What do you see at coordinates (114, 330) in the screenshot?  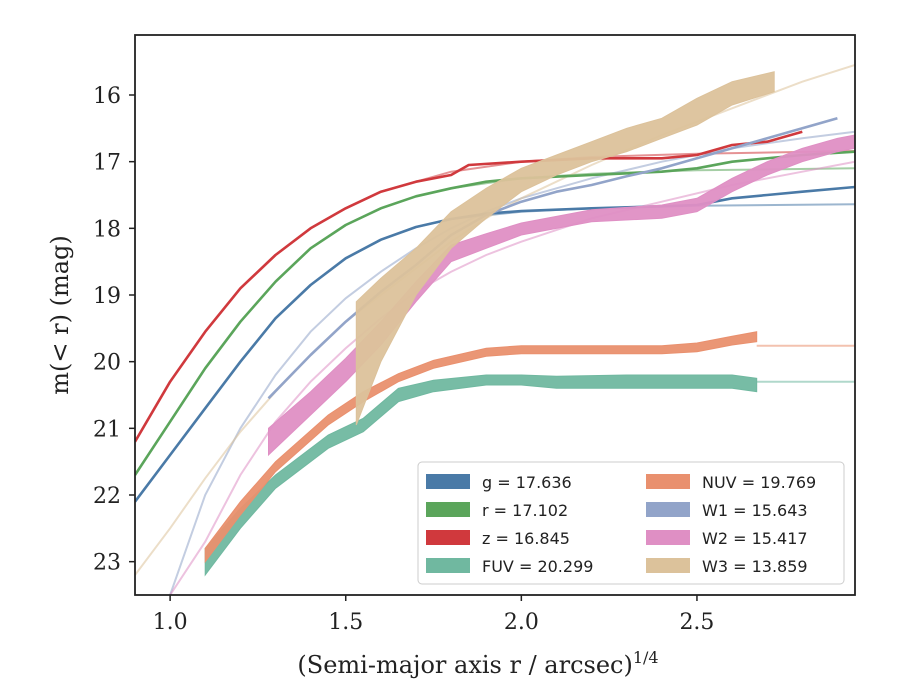 I see `y-axis-ticks: 16 17 18 19 20 21 22 23` at bounding box center [114, 330].